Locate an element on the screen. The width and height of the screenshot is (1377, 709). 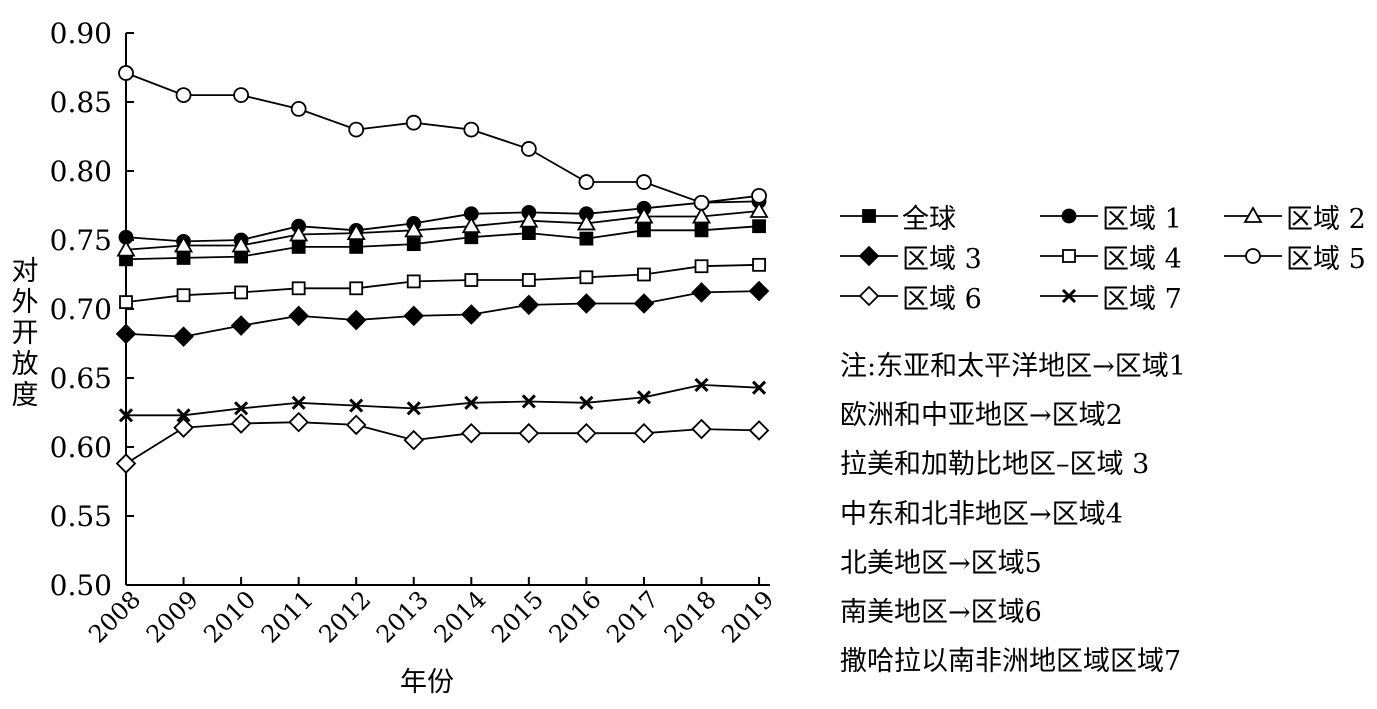
legend-item: 区域 7 is located at coordinates (1110, 296).